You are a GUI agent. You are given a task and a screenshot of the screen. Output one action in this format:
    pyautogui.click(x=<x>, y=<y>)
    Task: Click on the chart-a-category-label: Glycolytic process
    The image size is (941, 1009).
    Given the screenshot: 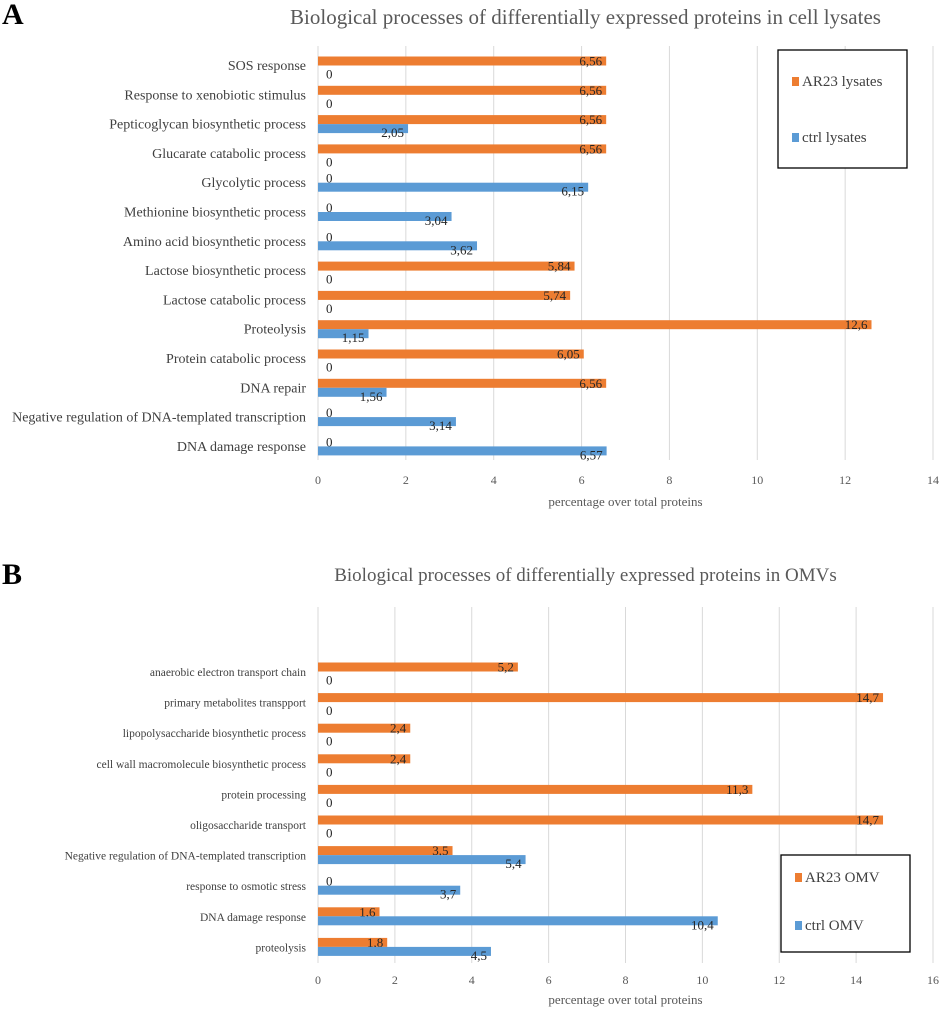 What is the action you would take?
    pyautogui.click(x=253, y=183)
    